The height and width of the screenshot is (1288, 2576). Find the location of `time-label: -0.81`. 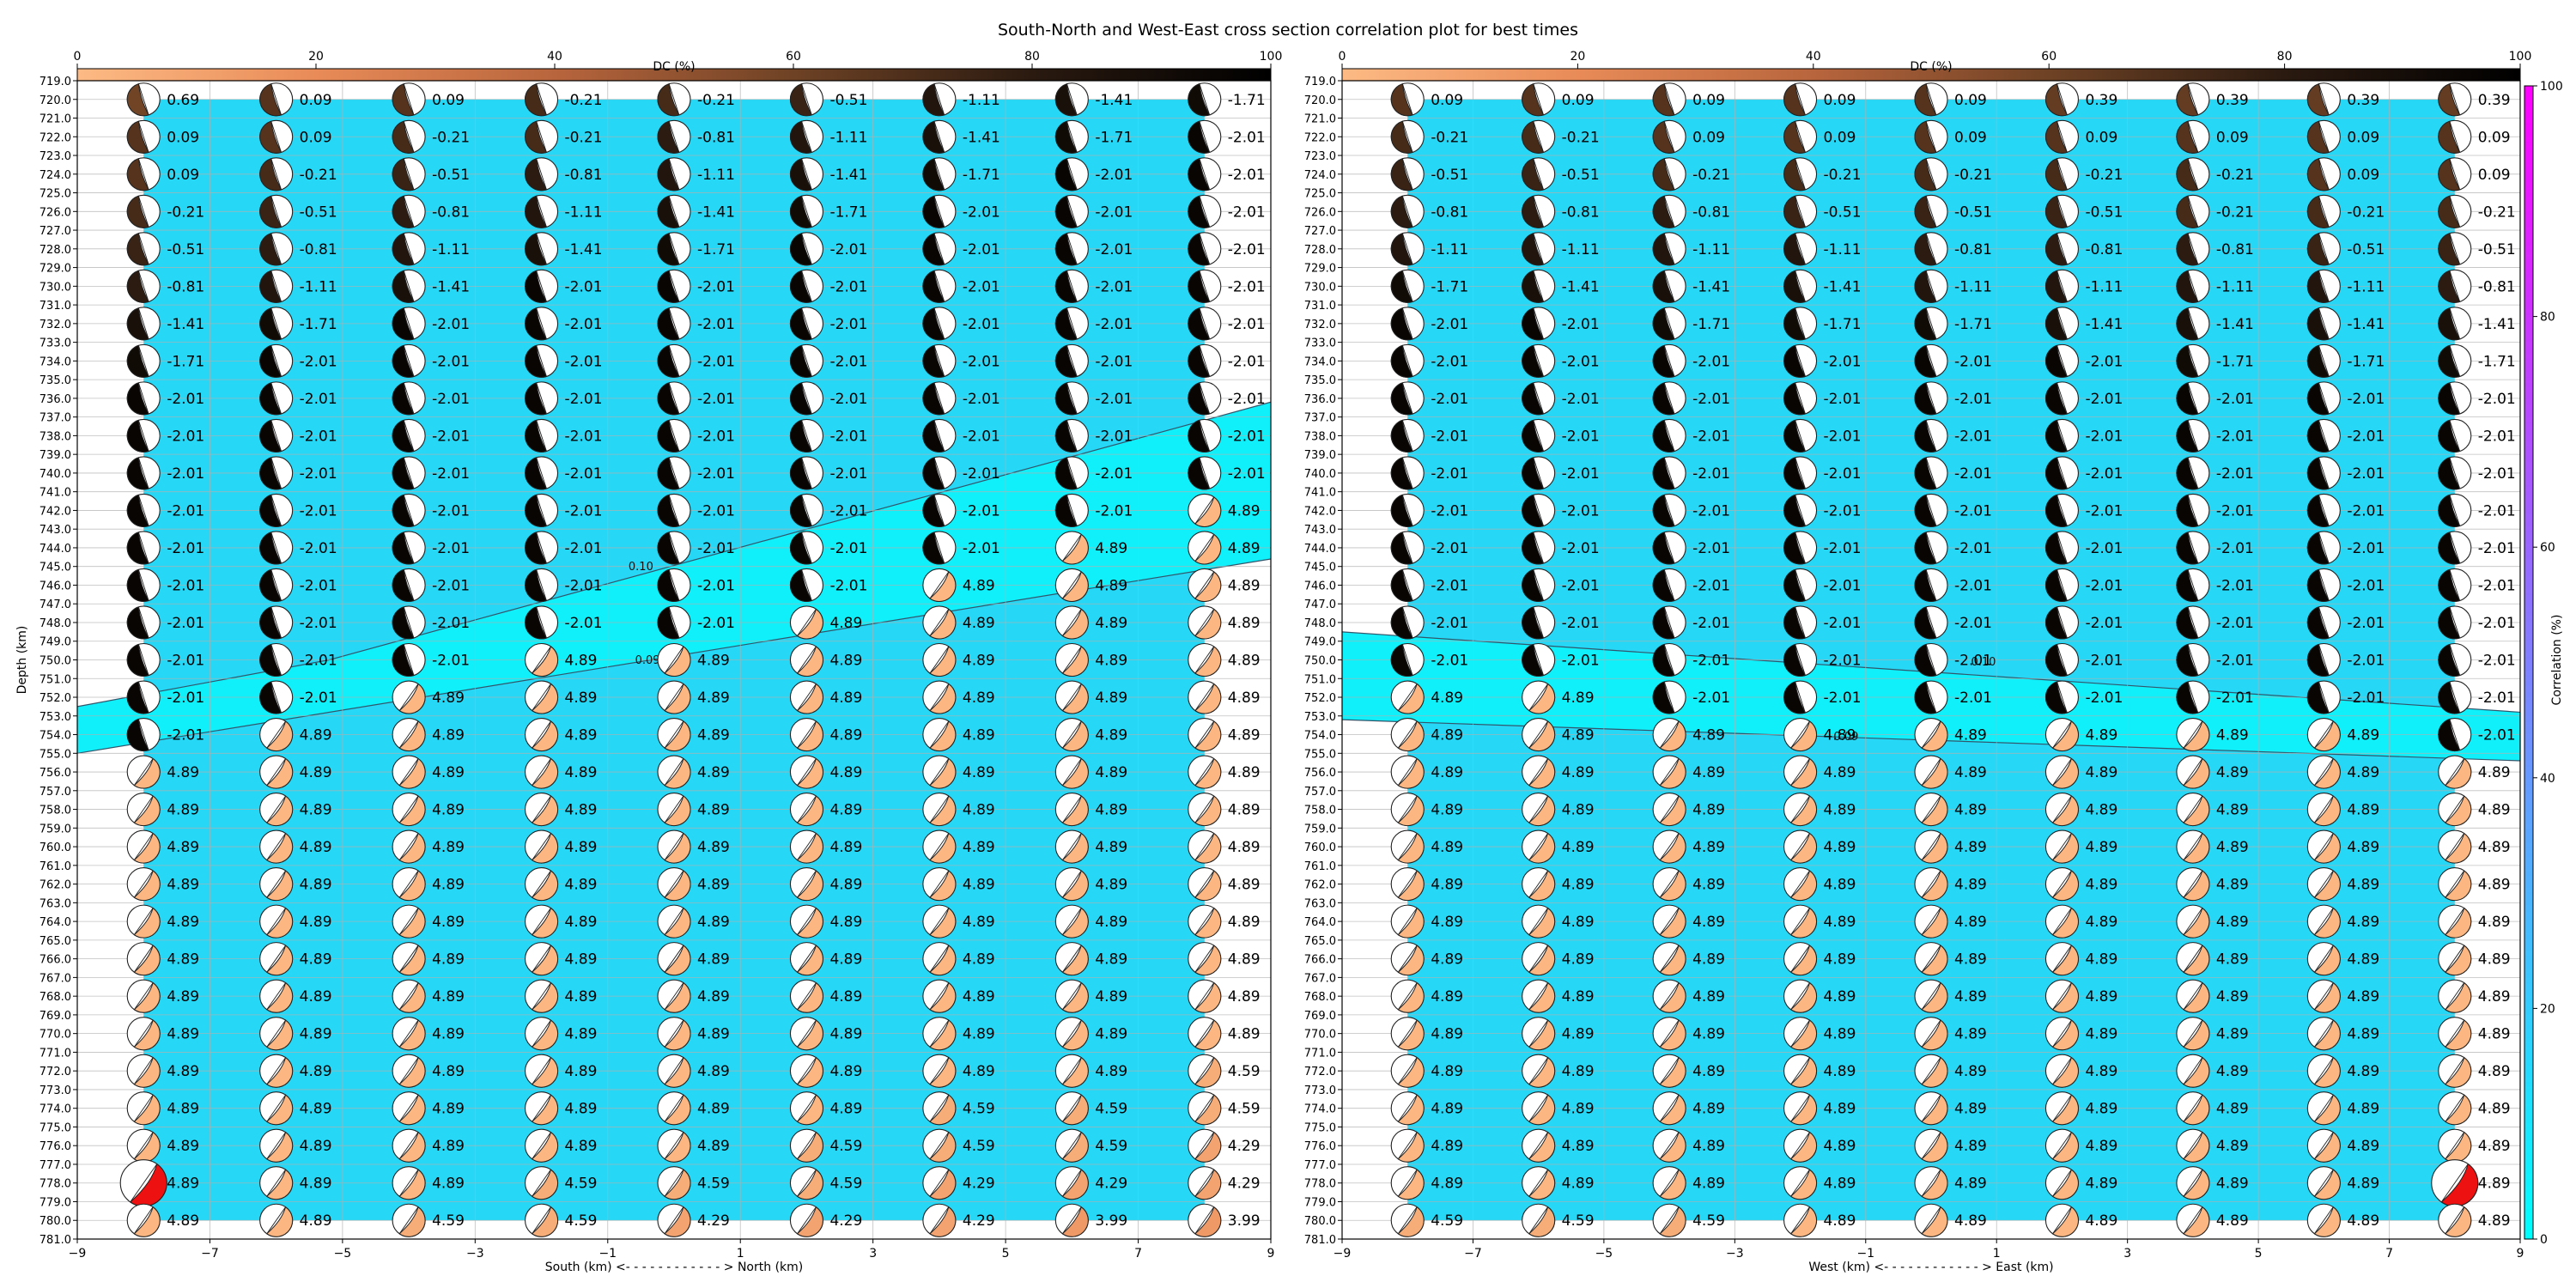

time-label: -0.81 is located at coordinates (1973, 250).